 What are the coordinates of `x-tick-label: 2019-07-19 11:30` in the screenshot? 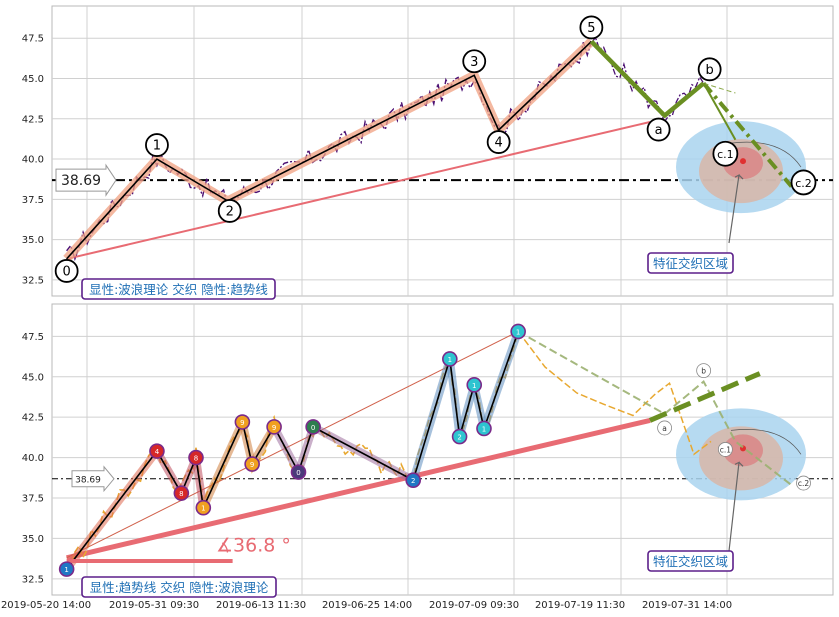 It's located at (580, 605).